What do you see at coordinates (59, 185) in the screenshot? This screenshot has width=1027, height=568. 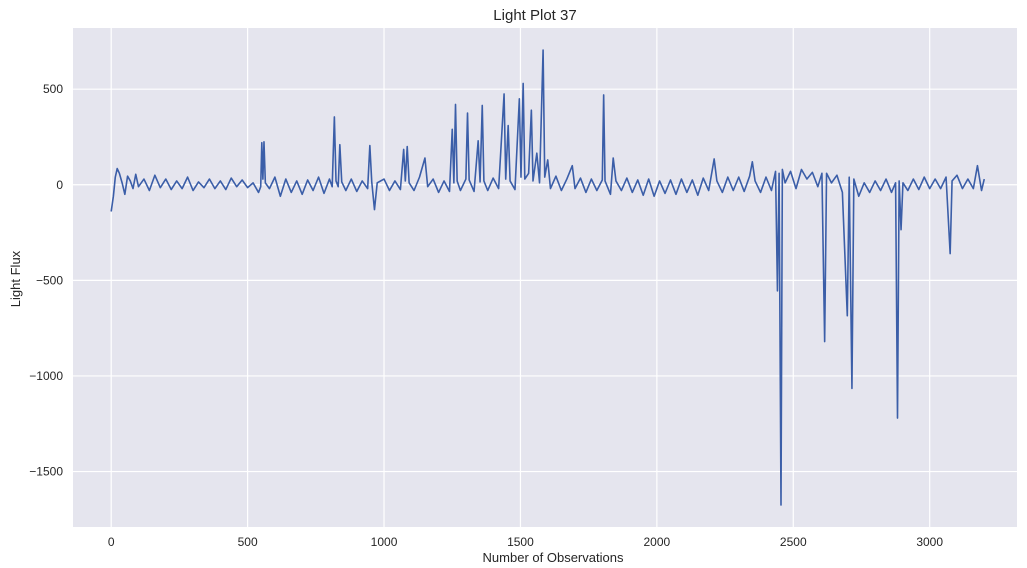 I see `y-tick-label: 0` at bounding box center [59, 185].